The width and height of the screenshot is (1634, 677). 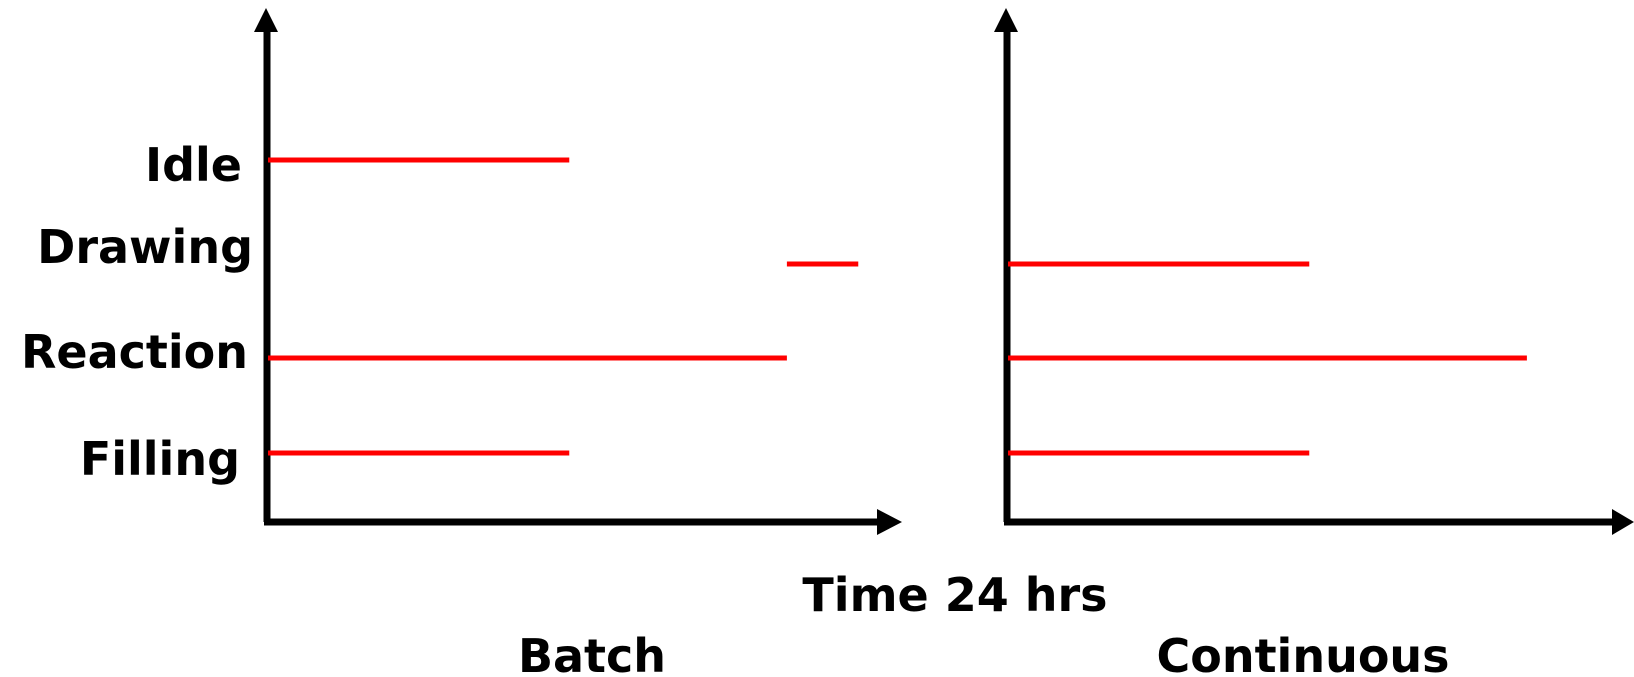 I want to click on row-label-idle: Idle, so click(x=193, y=165).